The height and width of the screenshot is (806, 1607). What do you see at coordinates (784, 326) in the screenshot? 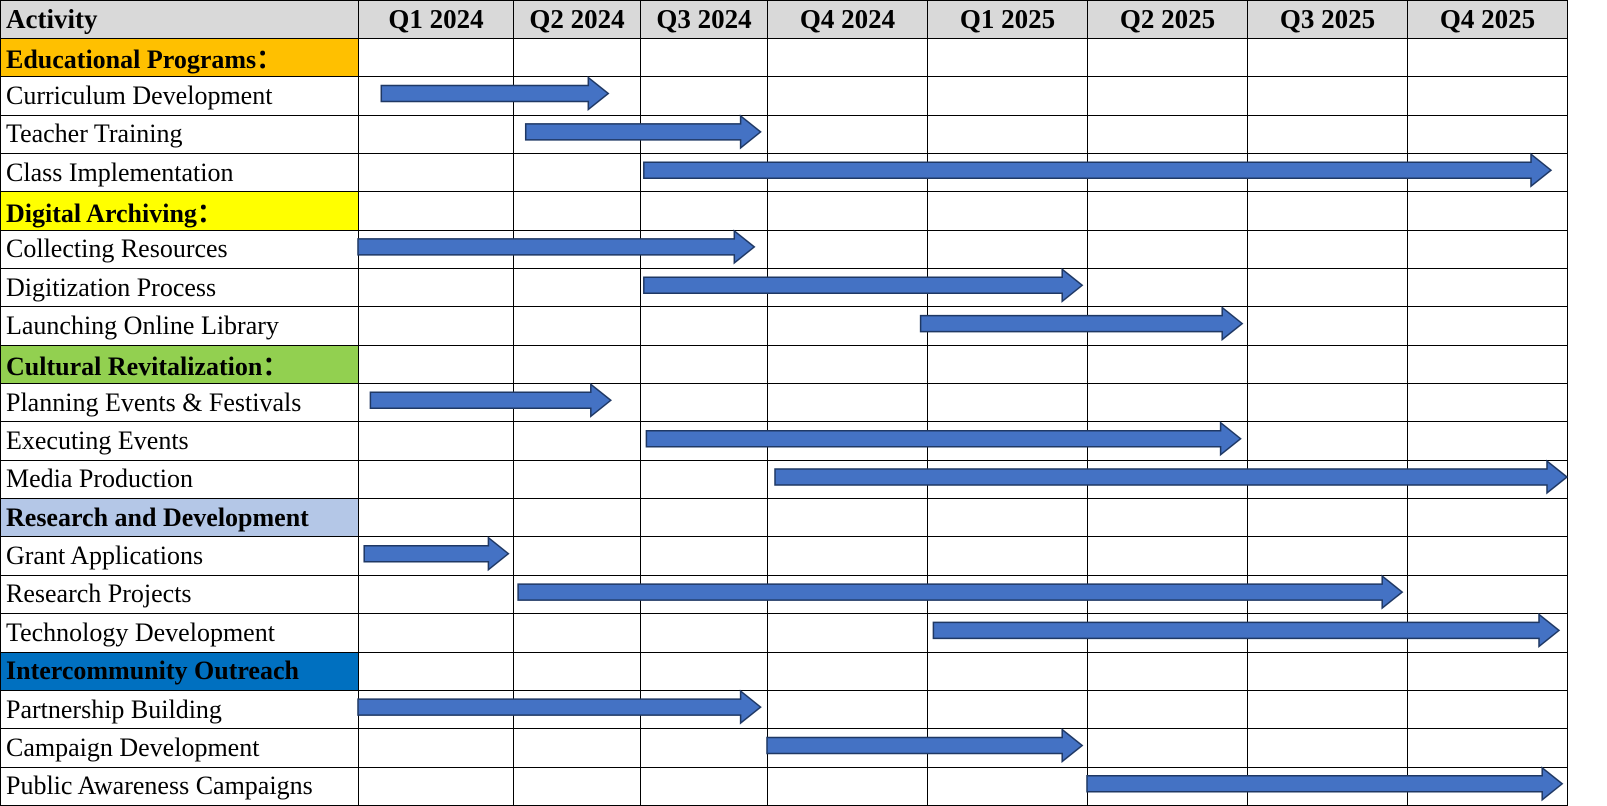
I see `task-row: Launching Online Library` at bounding box center [784, 326].